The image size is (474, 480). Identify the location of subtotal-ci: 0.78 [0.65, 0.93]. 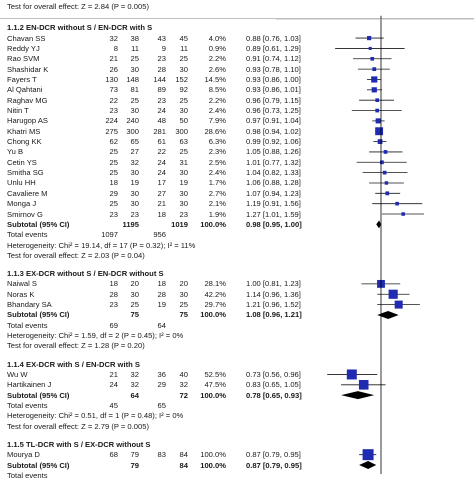
(274, 395).